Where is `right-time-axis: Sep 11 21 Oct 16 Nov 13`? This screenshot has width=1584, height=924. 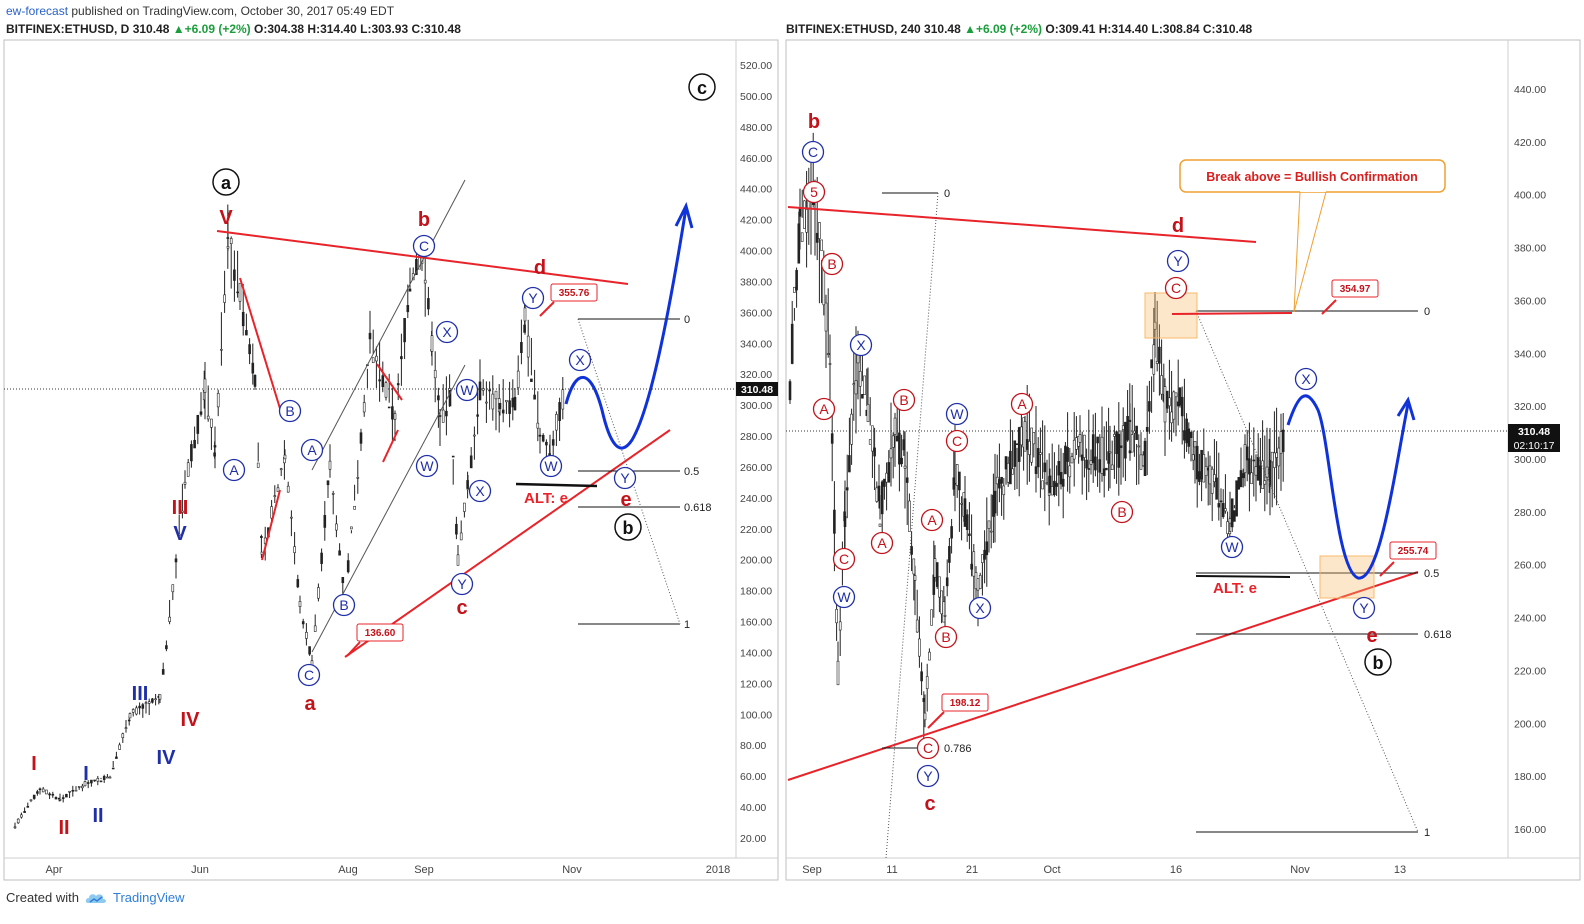 right-time-axis: Sep 11 21 Oct 16 Nov 13 is located at coordinates (1104, 870).